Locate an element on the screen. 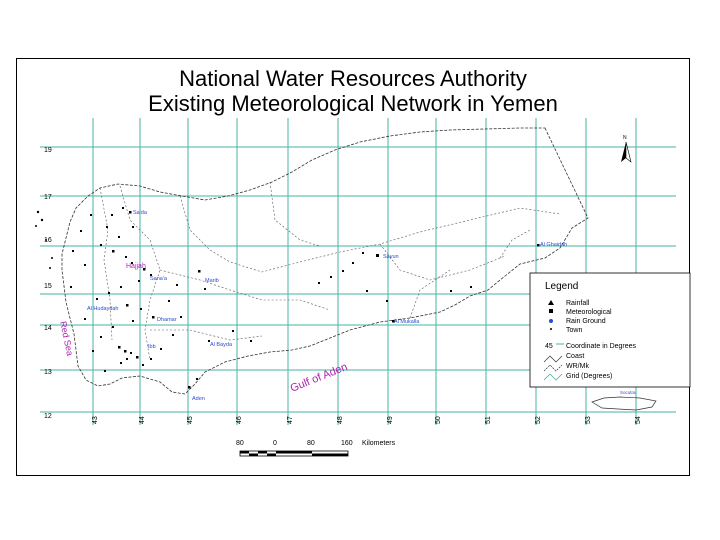 This screenshot has height=540, width=720. socotra-island is located at coordinates (624, 403).